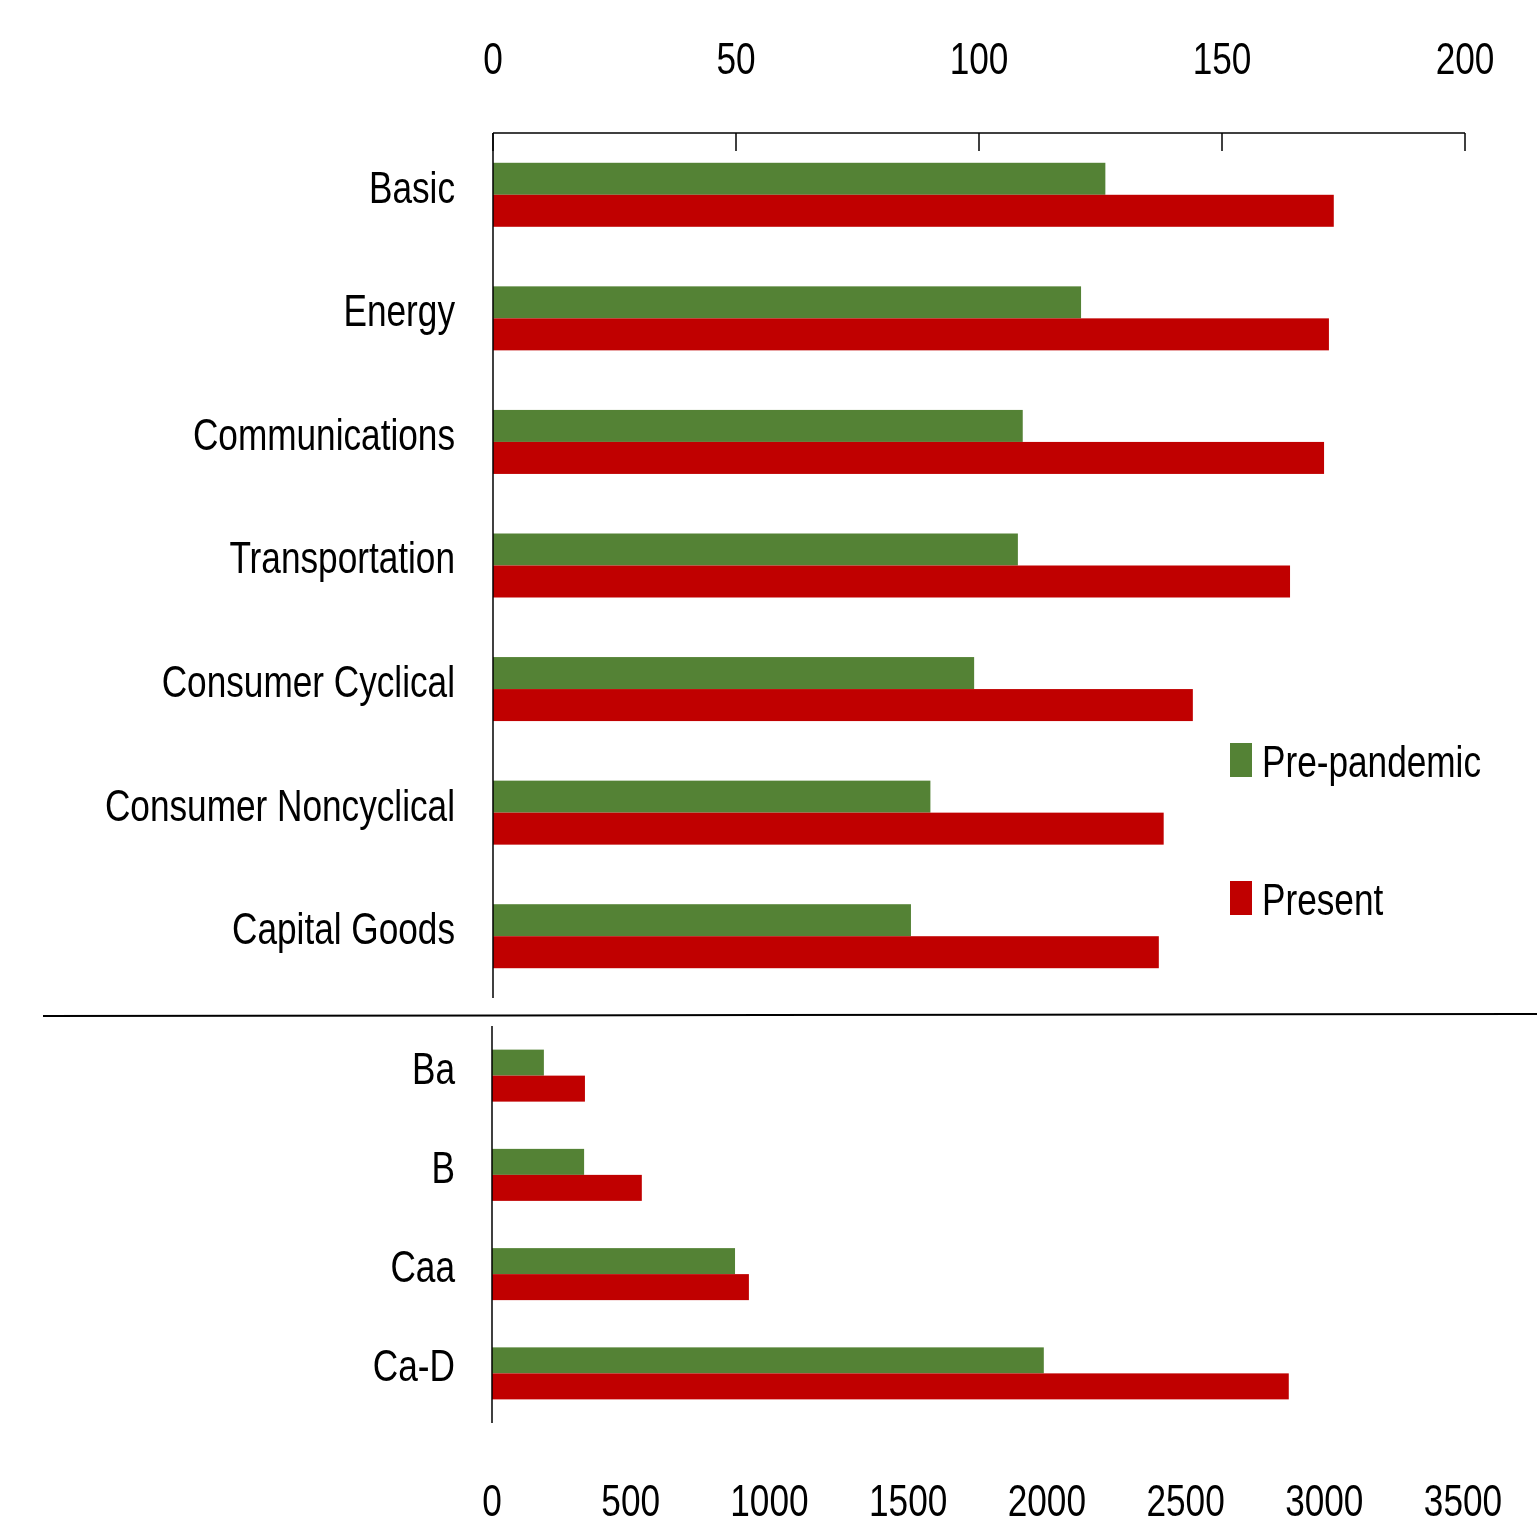 This screenshot has height=1525, width=1537. What do you see at coordinates (308, 681) in the screenshot?
I see `y-tick-label: Consumer Cyclical` at bounding box center [308, 681].